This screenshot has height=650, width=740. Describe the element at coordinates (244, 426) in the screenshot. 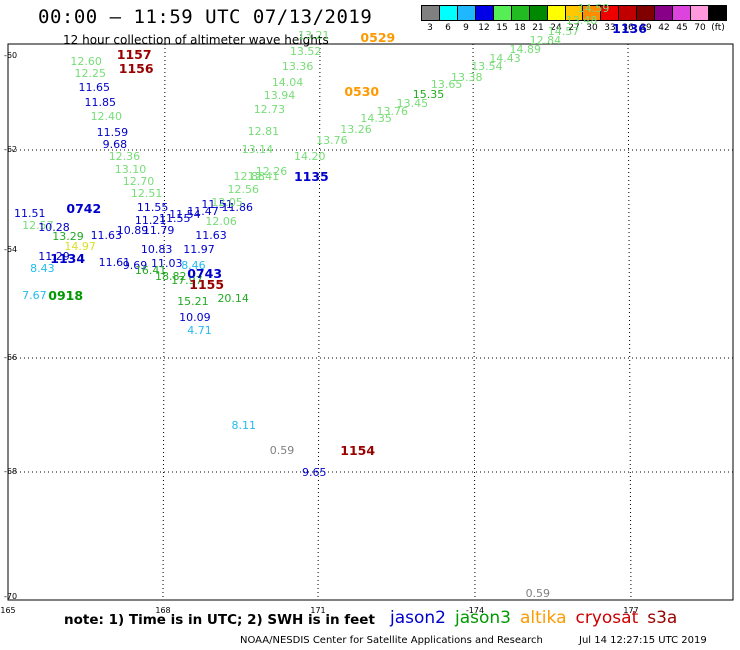

I see `swh-value: 8.11` at that location.